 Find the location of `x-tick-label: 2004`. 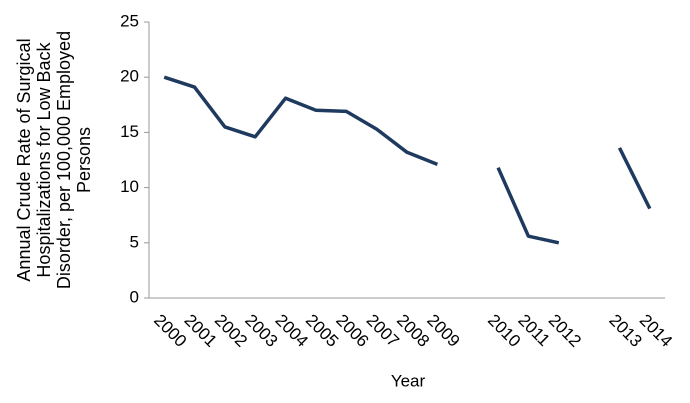

x-tick-label: 2004 is located at coordinates (292, 331).